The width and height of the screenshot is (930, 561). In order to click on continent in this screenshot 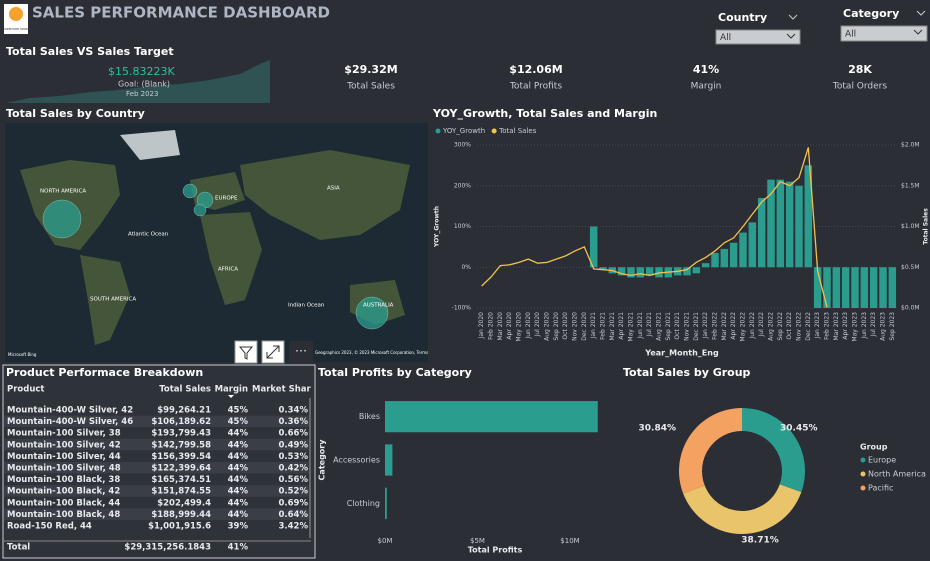, I will do `click(105, 300)`.